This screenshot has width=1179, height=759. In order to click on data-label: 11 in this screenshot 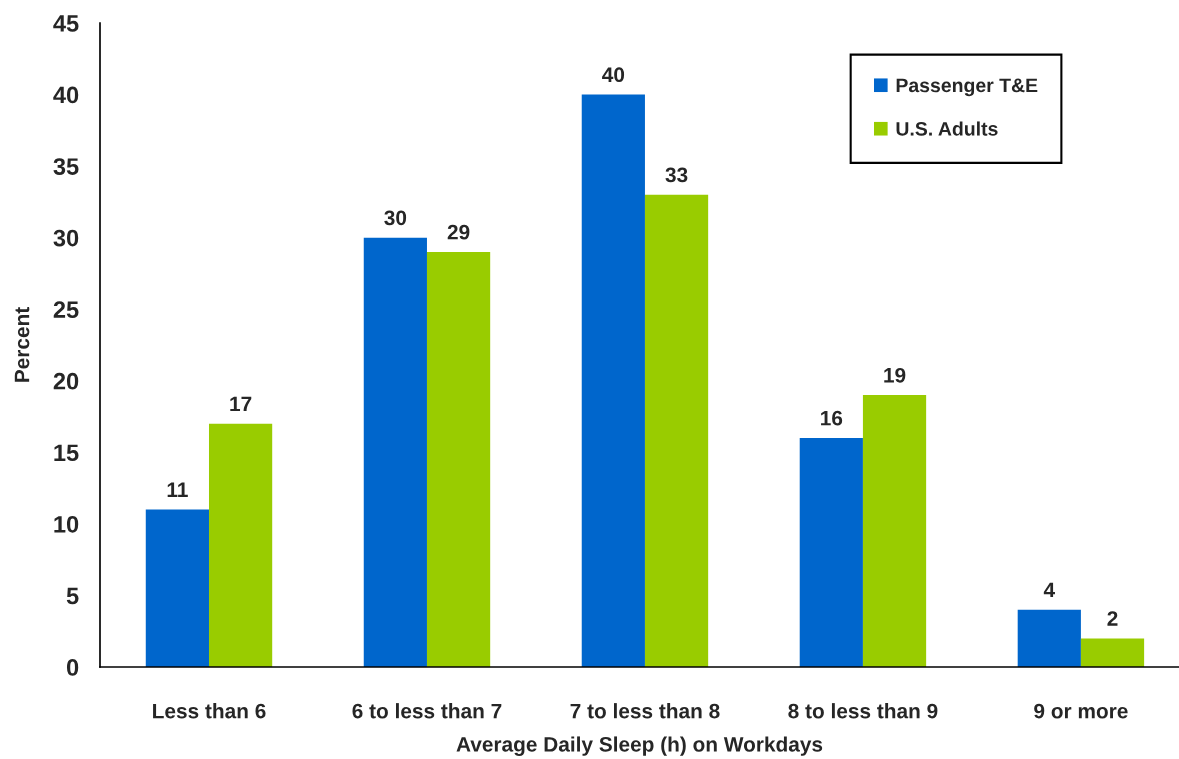, I will do `click(177, 489)`.